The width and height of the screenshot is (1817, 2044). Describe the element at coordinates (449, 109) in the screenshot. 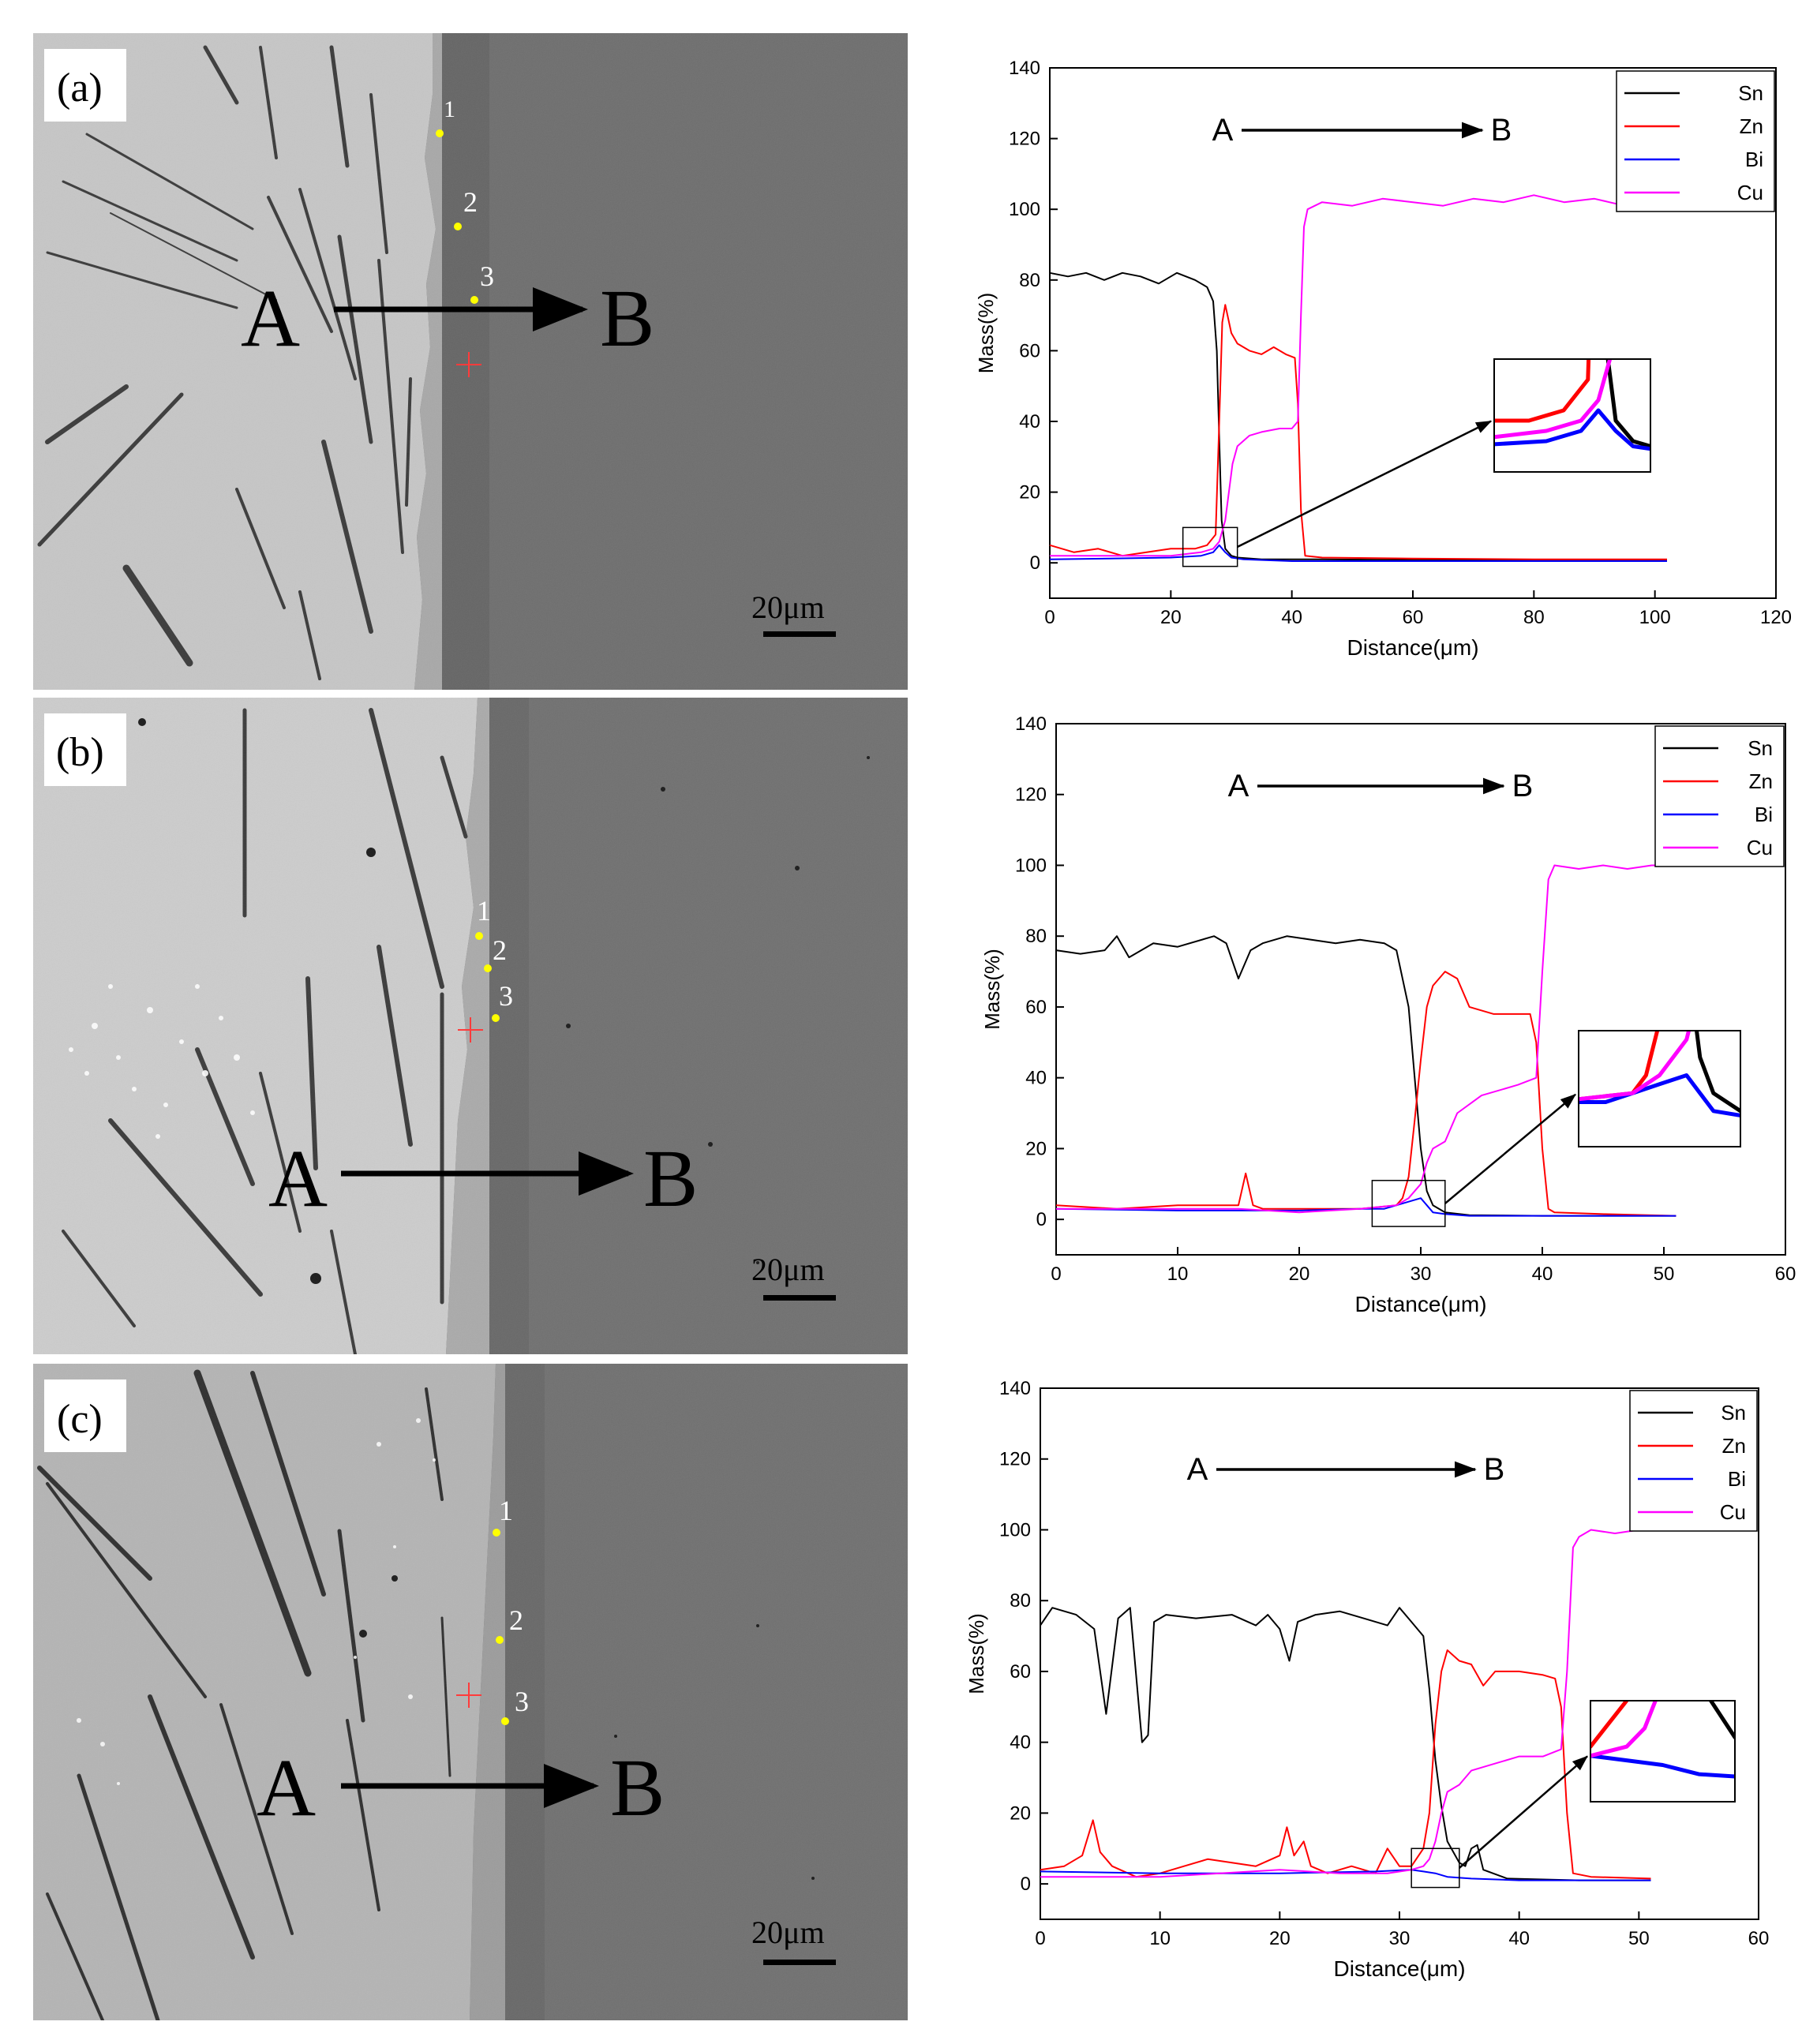

I see `point-1-label-a: 1` at that location.